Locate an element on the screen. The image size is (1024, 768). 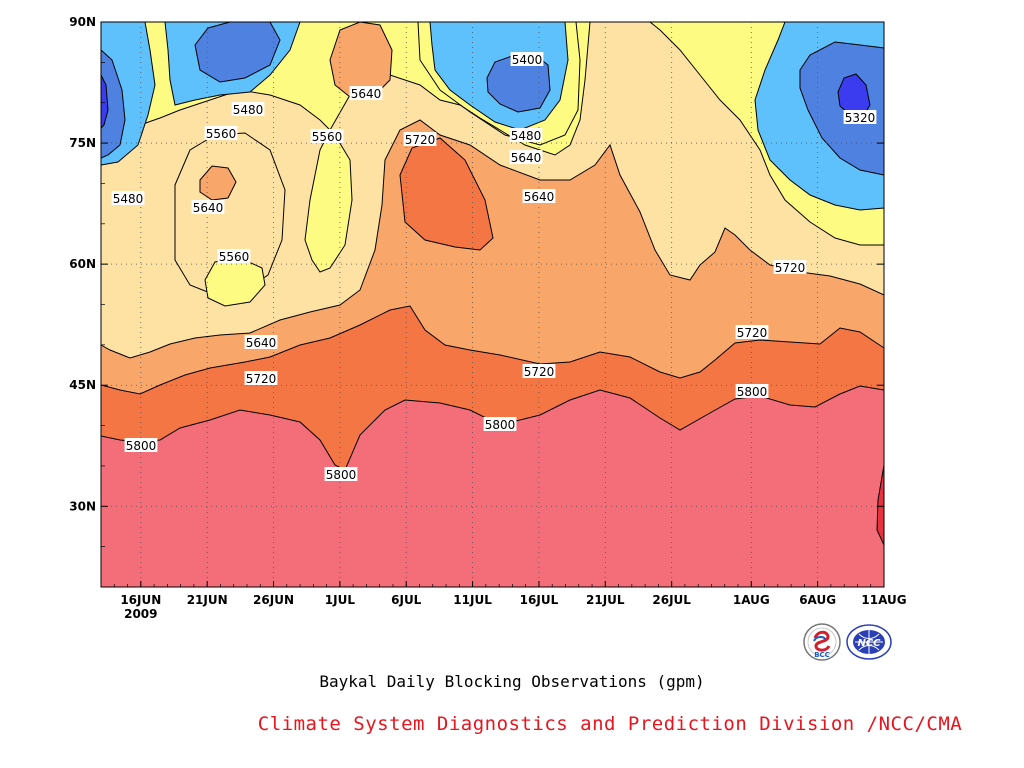
contour-label-text: 5320 is located at coordinates (860, 118).